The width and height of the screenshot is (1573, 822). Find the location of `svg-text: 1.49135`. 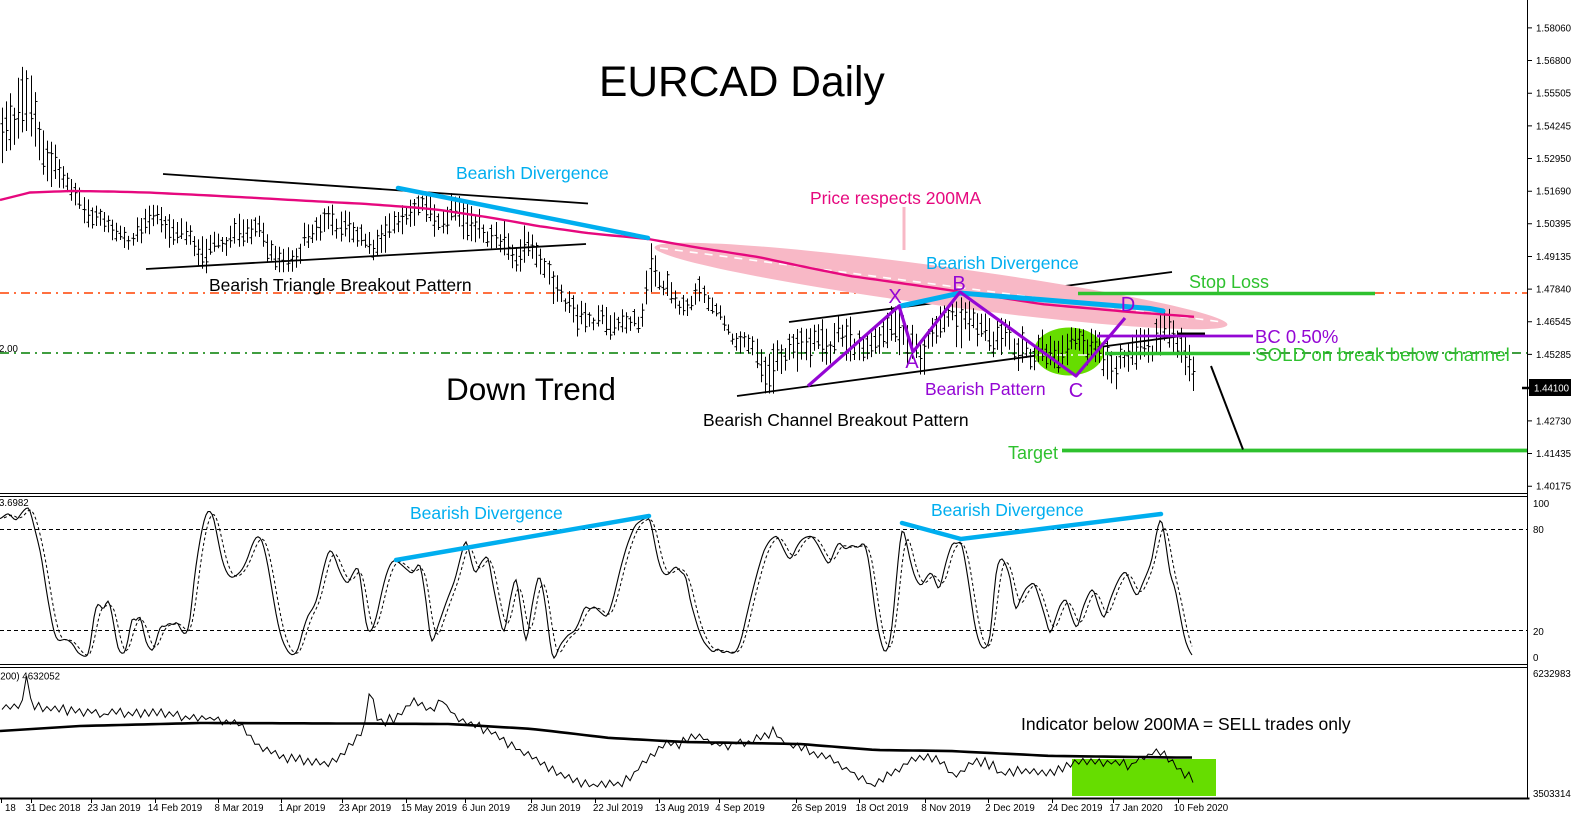

svg-text: 1.49135 is located at coordinates (1553, 257).